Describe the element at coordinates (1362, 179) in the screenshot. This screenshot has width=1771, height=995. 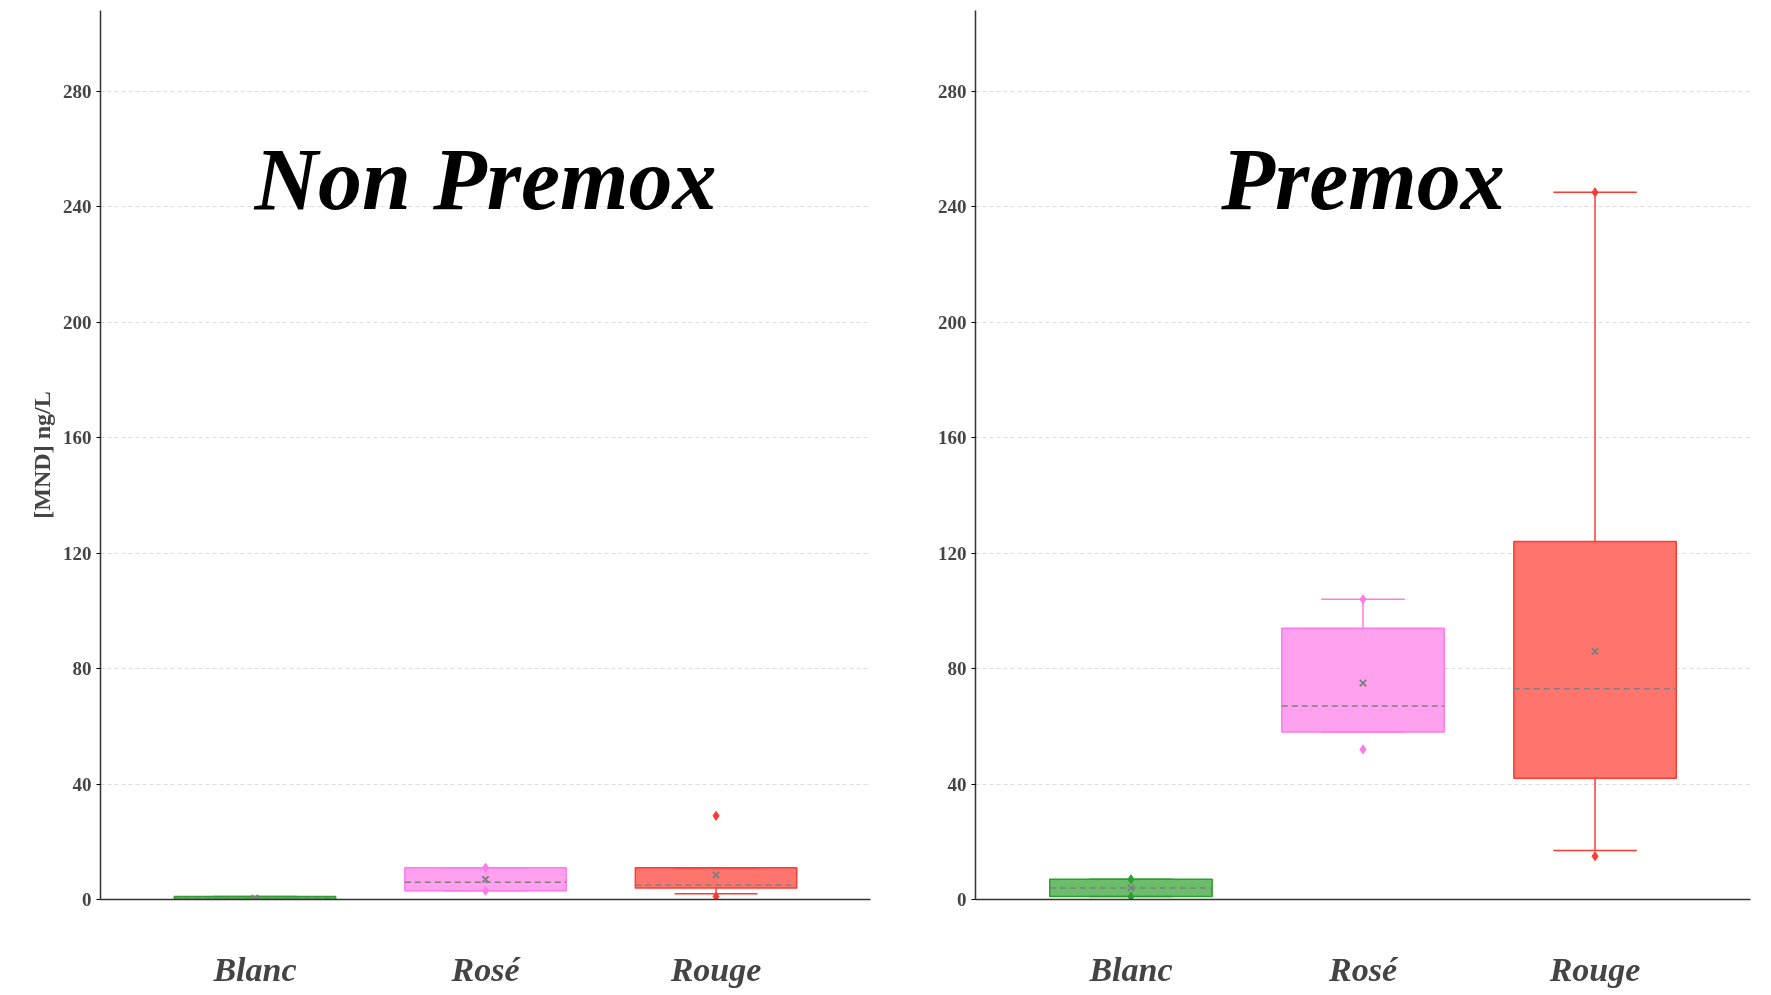
I see `text: Premox` at that location.